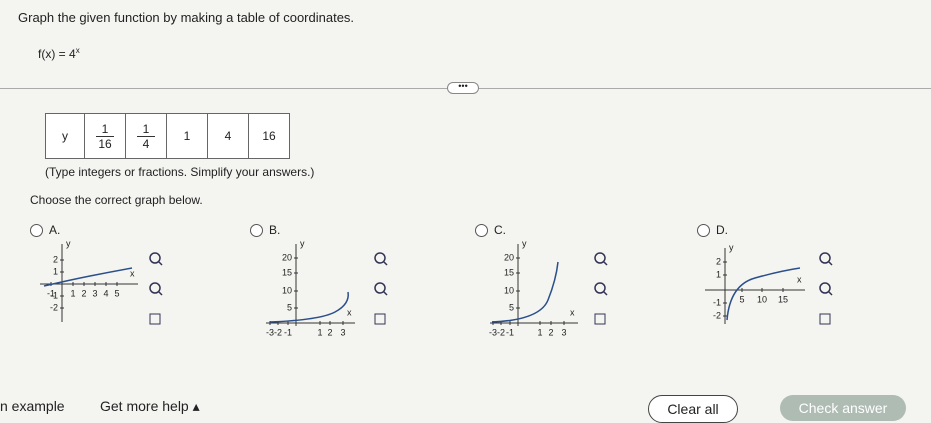 This screenshot has height=423, width=931. What do you see at coordinates (275, 230) in the screenshot?
I see `option-label: B.` at bounding box center [275, 230].